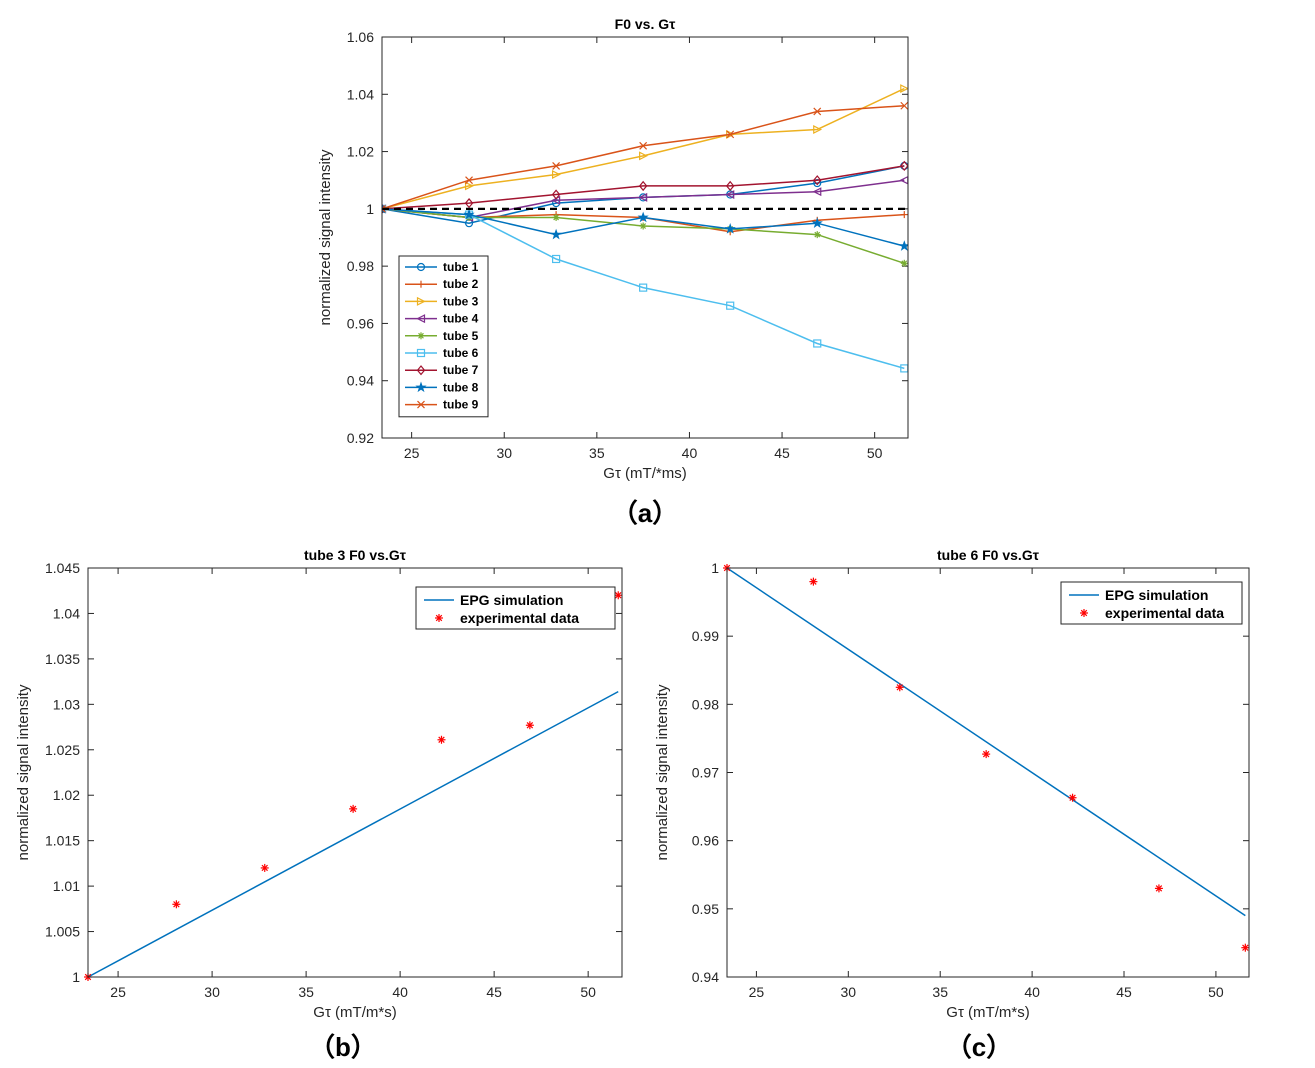 The width and height of the screenshot is (1315, 1068). Describe the element at coordinates (384, 210) in the screenshot. I see `x-a` at that location.